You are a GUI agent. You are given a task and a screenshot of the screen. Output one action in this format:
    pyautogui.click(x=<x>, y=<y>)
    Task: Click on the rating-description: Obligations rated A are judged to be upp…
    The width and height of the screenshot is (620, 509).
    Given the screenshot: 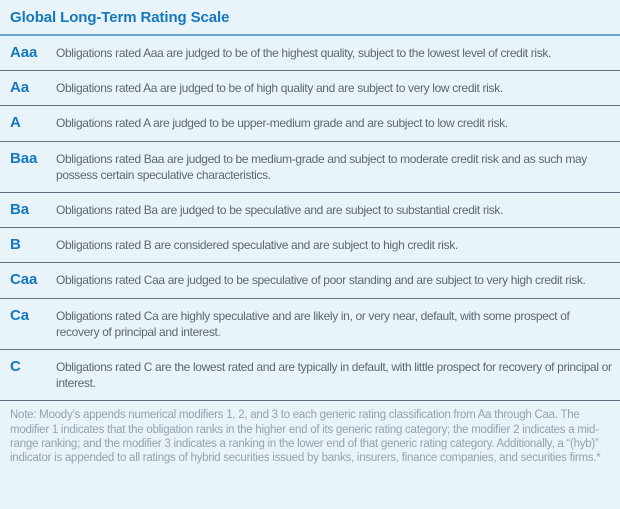 What is the action you would take?
    pyautogui.click(x=282, y=123)
    